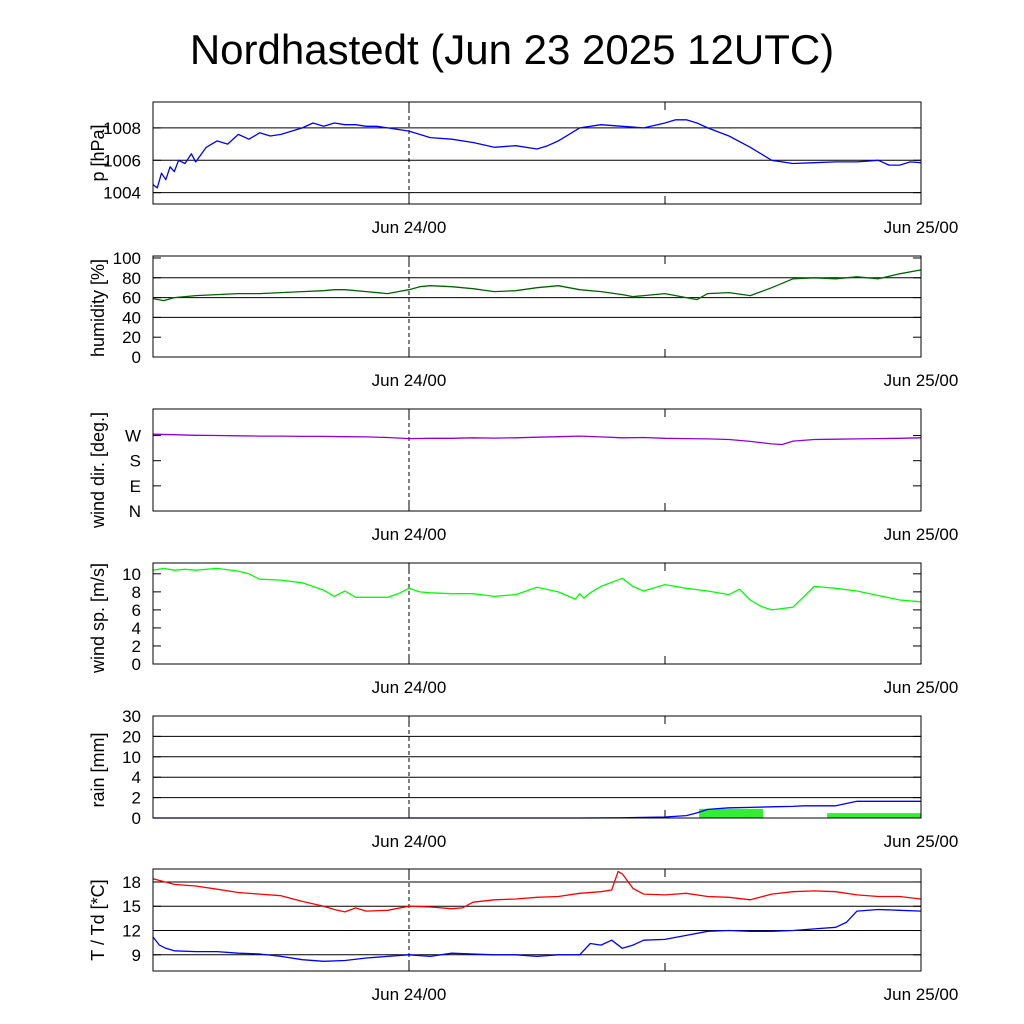  What do you see at coordinates (537, 935) in the screenshot?
I see `dewpoint-line` at bounding box center [537, 935].